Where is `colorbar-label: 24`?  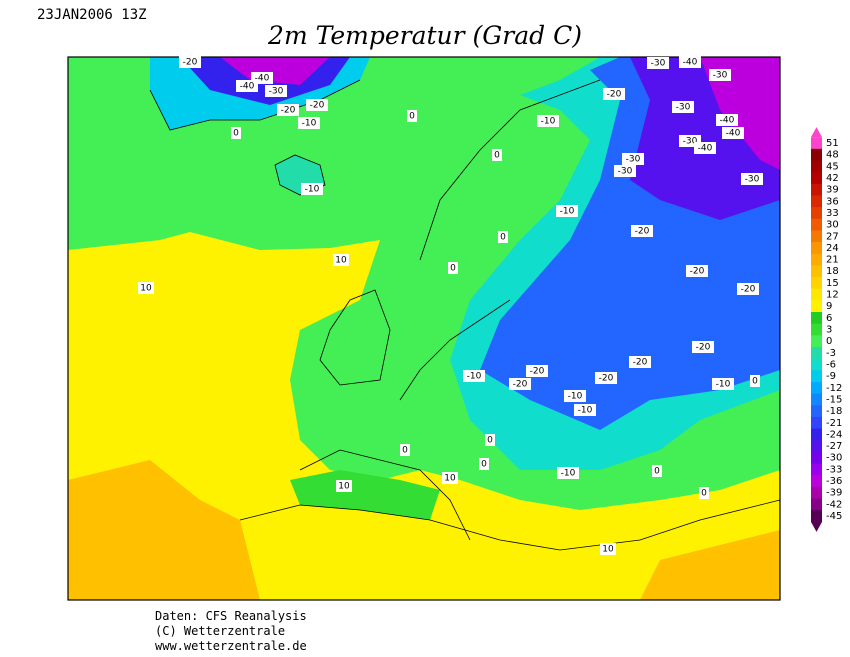
colorbar-label: 24 is located at coordinates (832, 248).